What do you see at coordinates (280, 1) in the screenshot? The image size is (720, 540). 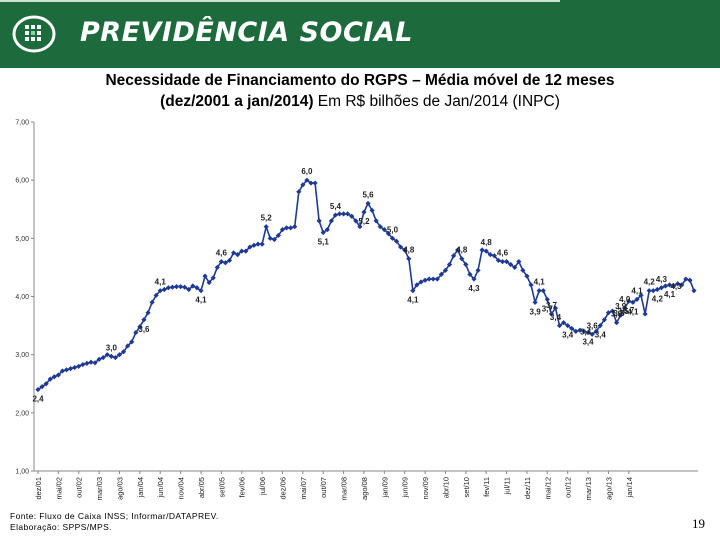 I see `header-strip` at bounding box center [280, 1].